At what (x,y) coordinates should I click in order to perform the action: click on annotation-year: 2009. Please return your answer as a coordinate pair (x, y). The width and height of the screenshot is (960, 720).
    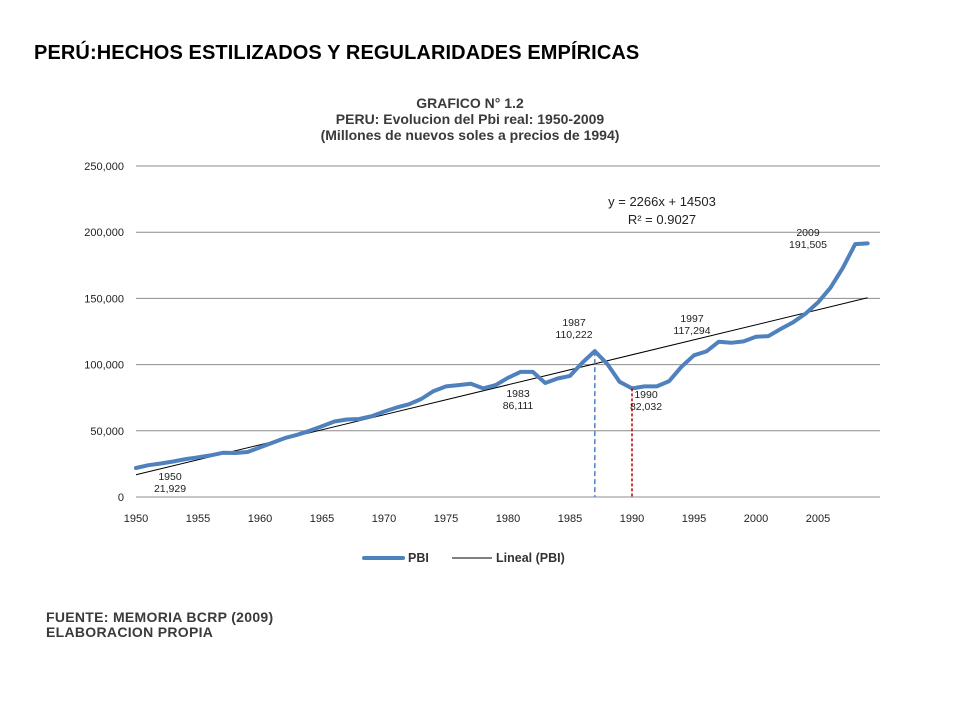
    Looking at the image, I should click on (808, 233).